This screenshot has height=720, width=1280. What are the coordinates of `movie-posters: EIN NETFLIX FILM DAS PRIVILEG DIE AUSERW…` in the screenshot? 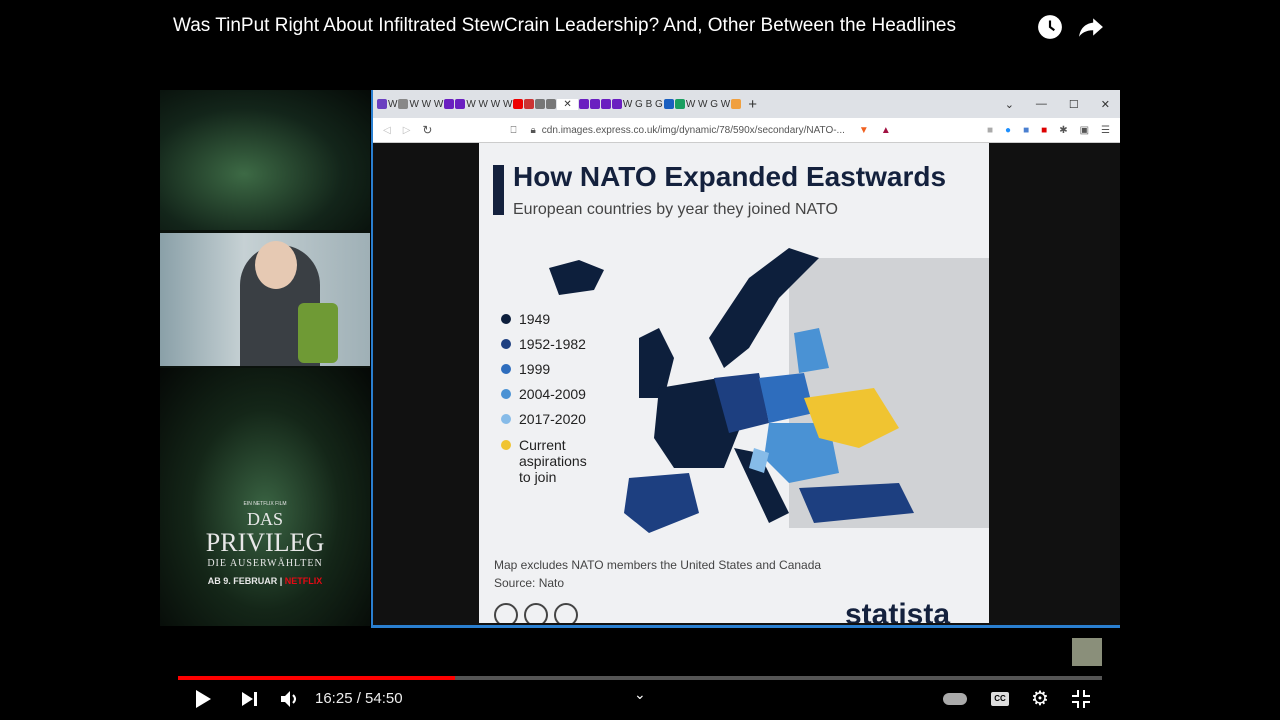 It's located at (265, 358).